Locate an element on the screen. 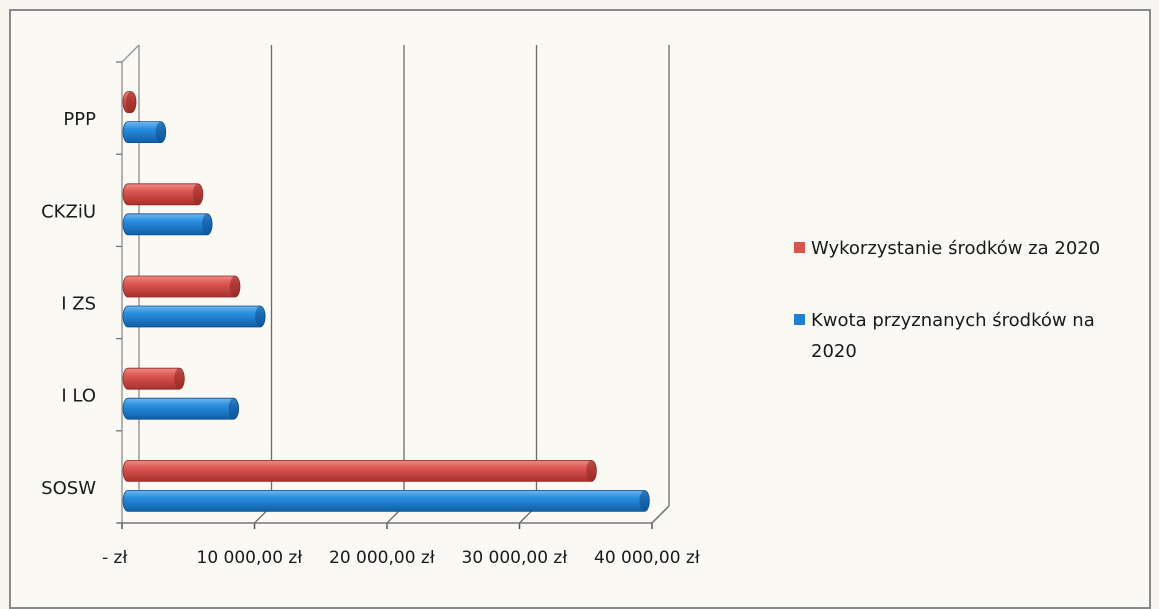 The width and height of the screenshot is (1159, 609). x-tick-label: 30 000,00 zł is located at coordinates (515, 558).